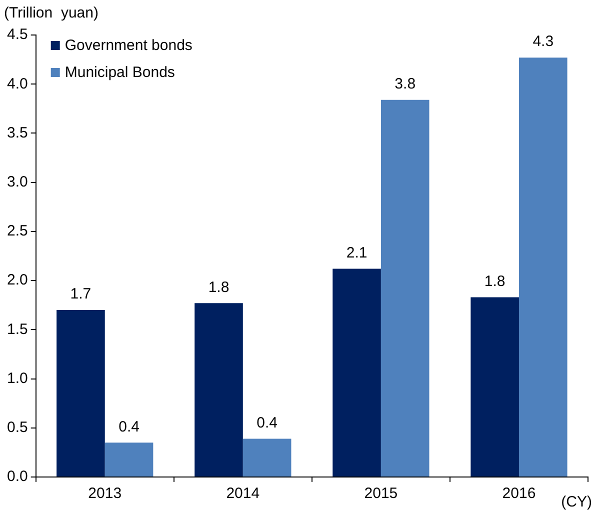  What do you see at coordinates (105, 493) in the screenshot?
I see `x-tick-label: 2013` at bounding box center [105, 493].